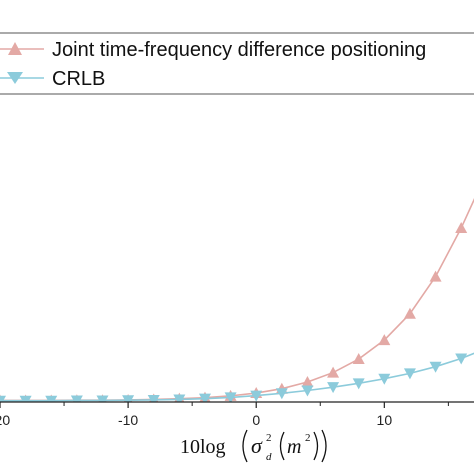  What do you see at coordinates (78, 79) in the screenshot?
I see `legend-label-crlb: CRLB` at bounding box center [78, 79].